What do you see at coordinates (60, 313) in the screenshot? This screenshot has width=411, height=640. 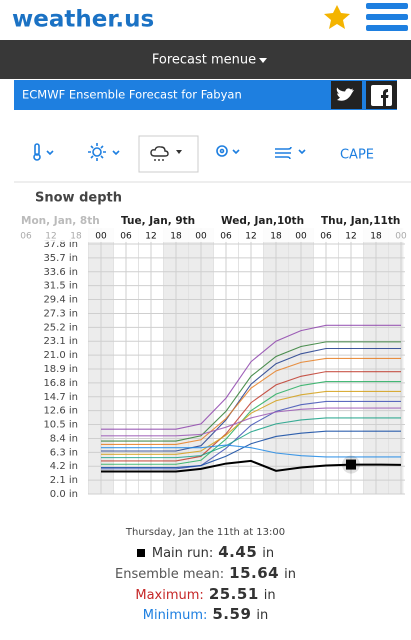 I see `y-tick-label: 27.3 in` at bounding box center [60, 313].